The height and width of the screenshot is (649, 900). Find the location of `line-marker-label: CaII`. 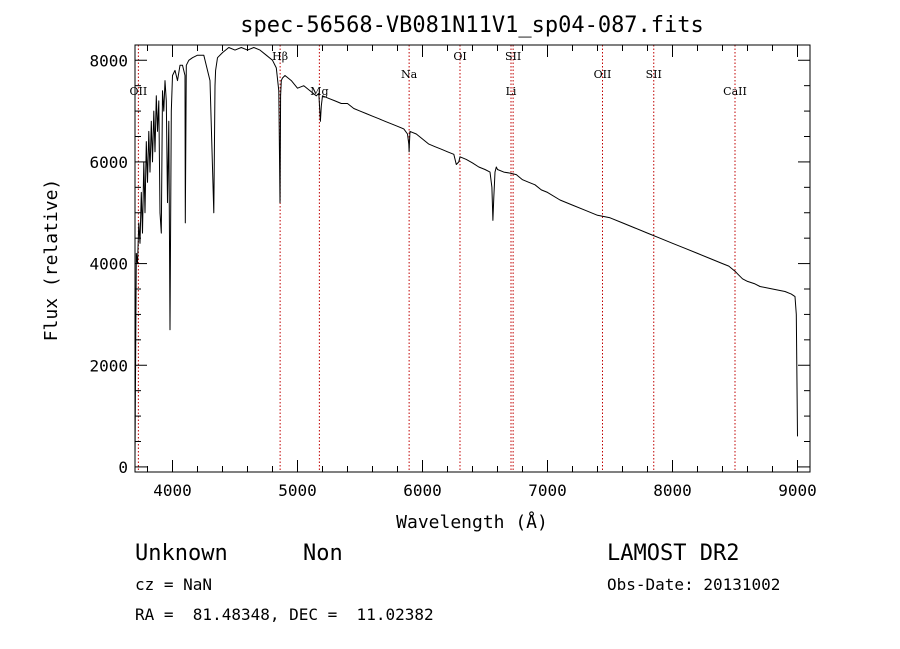

line-marker-label: CaII is located at coordinates (735, 91).